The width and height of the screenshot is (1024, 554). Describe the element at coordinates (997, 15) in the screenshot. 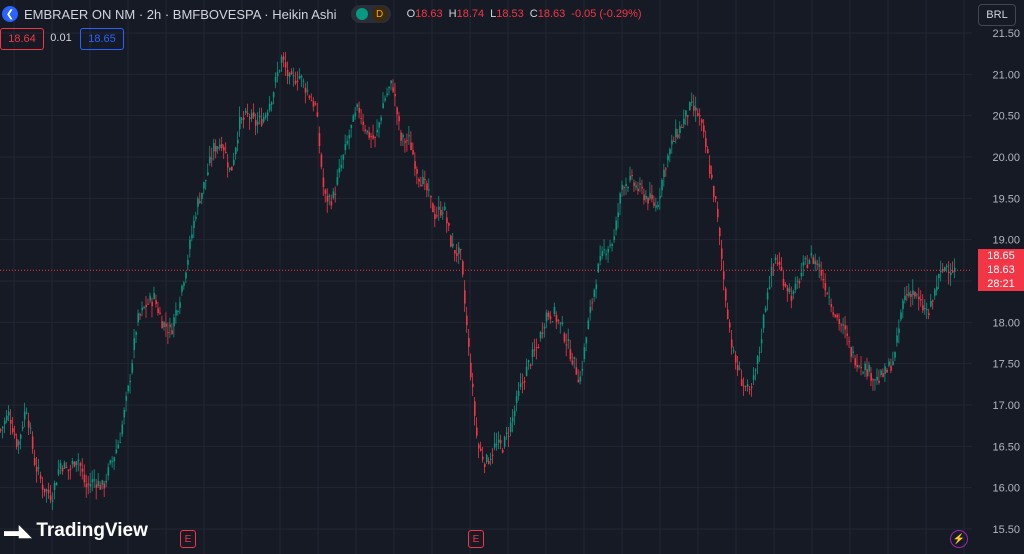

I see `currency-button: BRL` at that location.